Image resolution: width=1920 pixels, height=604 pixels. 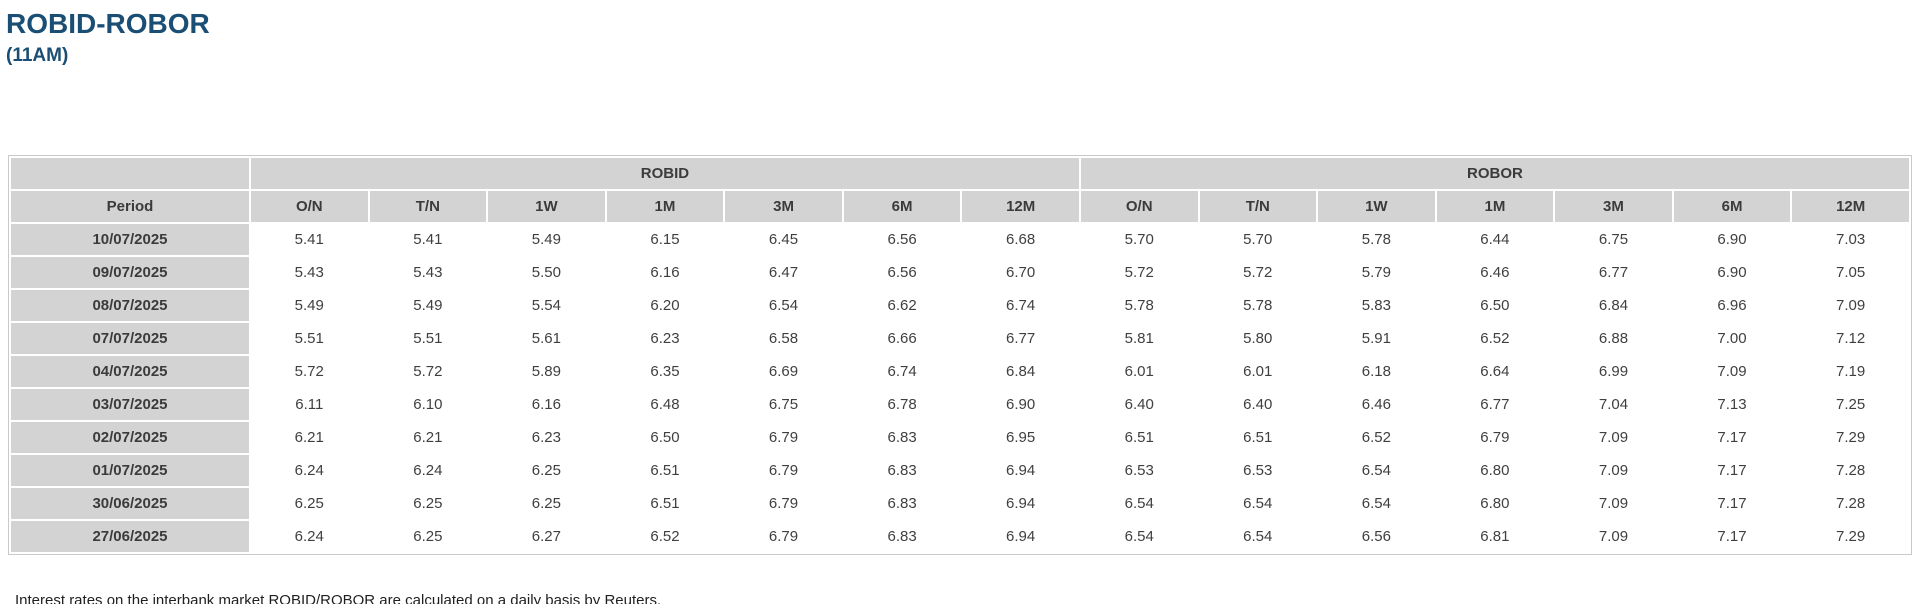 I want to click on period-cell: 04/07/2025, so click(x=130, y=371).